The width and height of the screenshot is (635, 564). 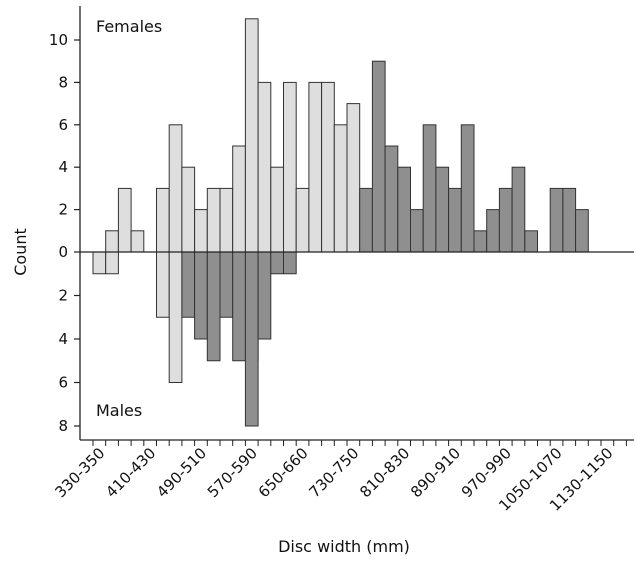 I want to click on y-tick-label-up-4: 4, so click(x=63, y=167).